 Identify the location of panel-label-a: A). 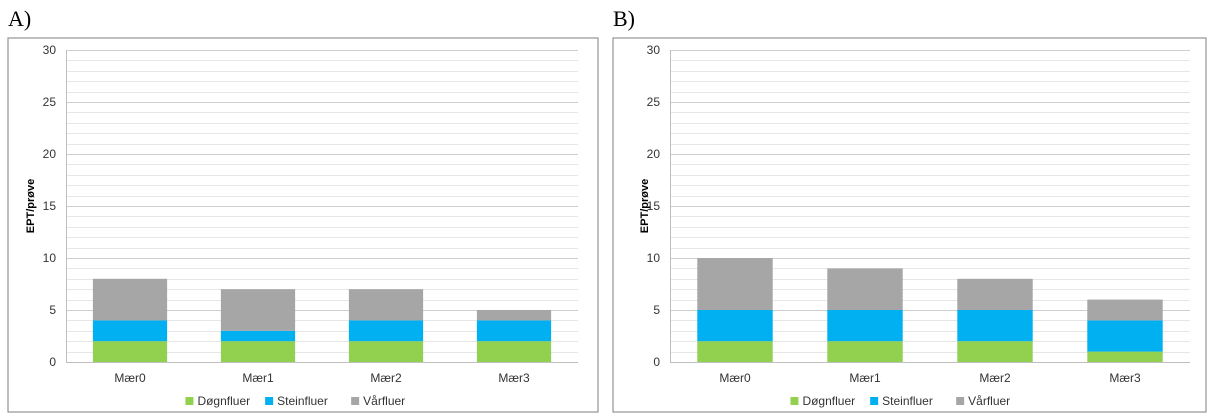
(20, 18).